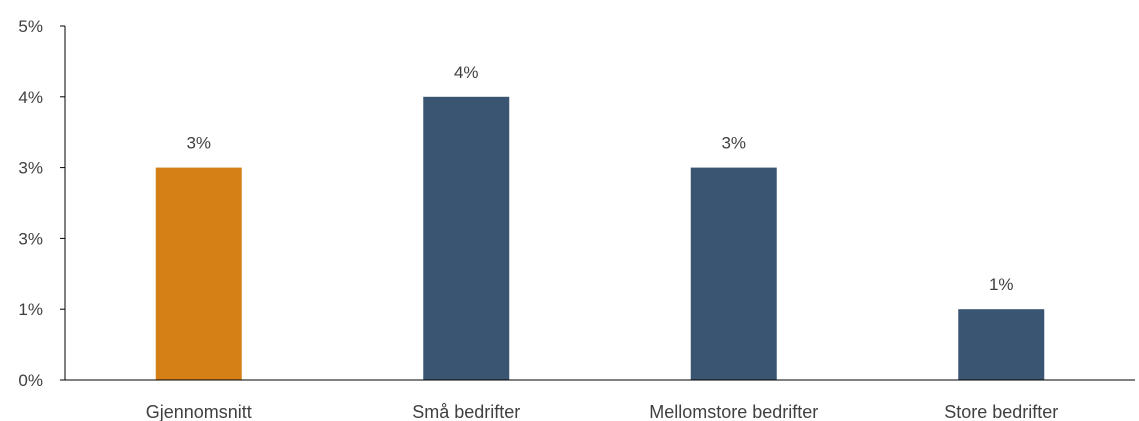 The height and width of the screenshot is (421, 1139). What do you see at coordinates (1001, 411) in the screenshot?
I see `x-category-label: Store bedrifter` at bounding box center [1001, 411].